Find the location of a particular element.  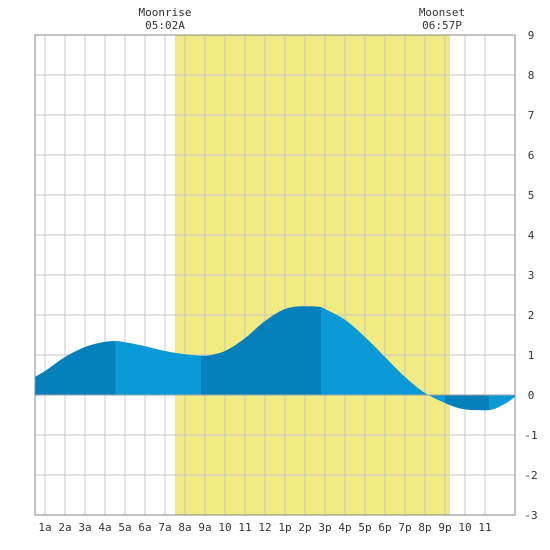

x-tick-label: 4p is located at coordinates (344, 527).